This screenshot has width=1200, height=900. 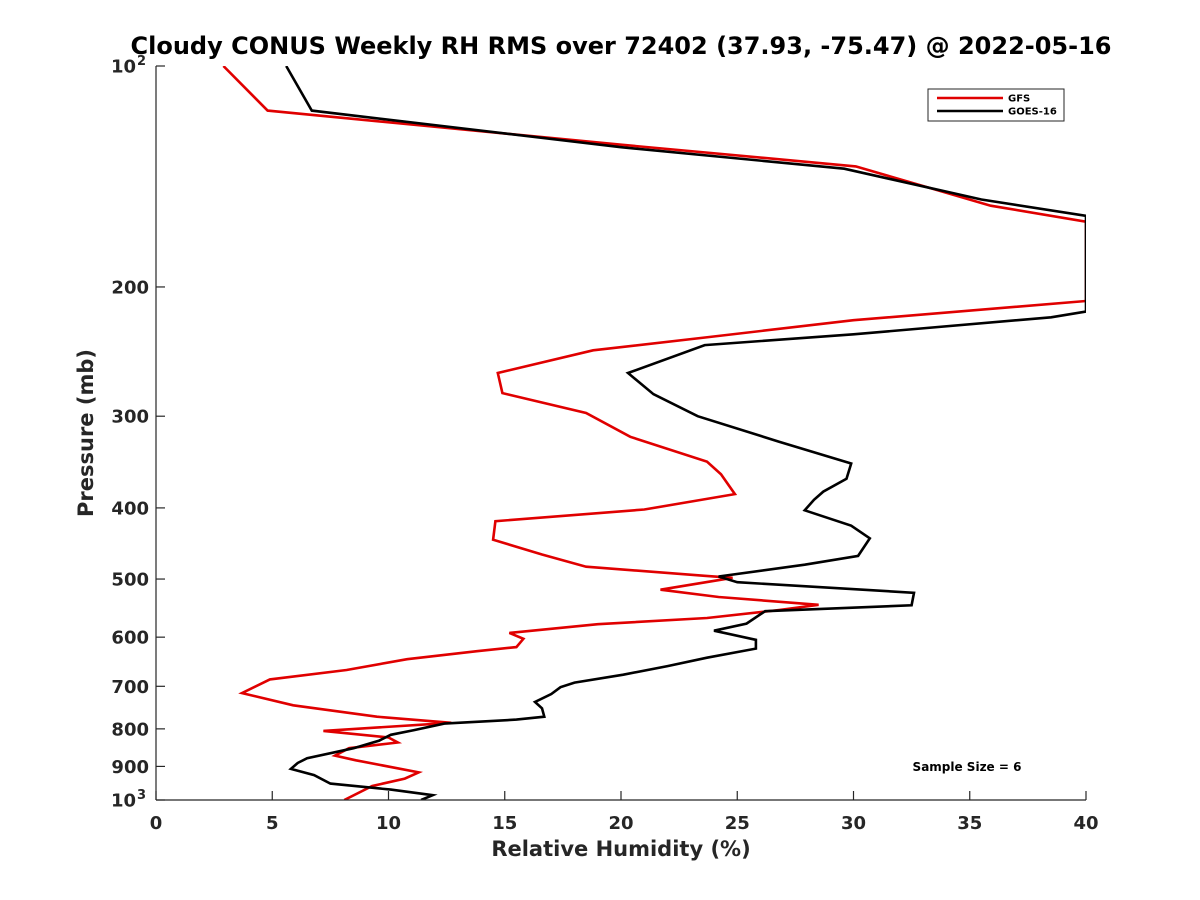 I want to click on y-tick-label: 700, so click(x=130, y=687).